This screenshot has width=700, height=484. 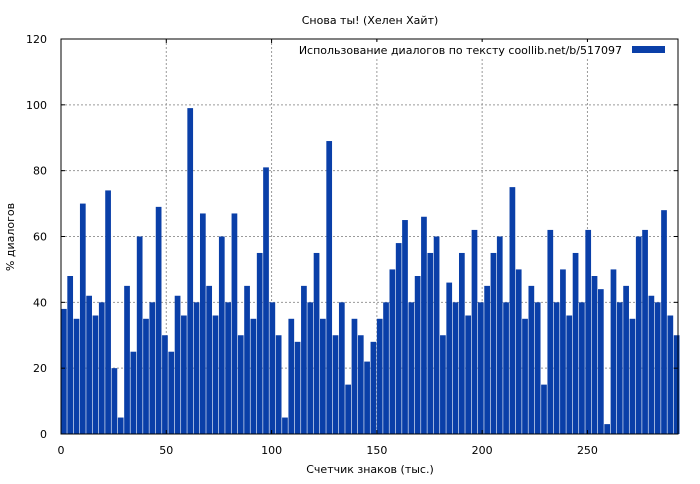 I want to click on x-axis-label: Счетчик знаков (тыс.), so click(x=370, y=469).